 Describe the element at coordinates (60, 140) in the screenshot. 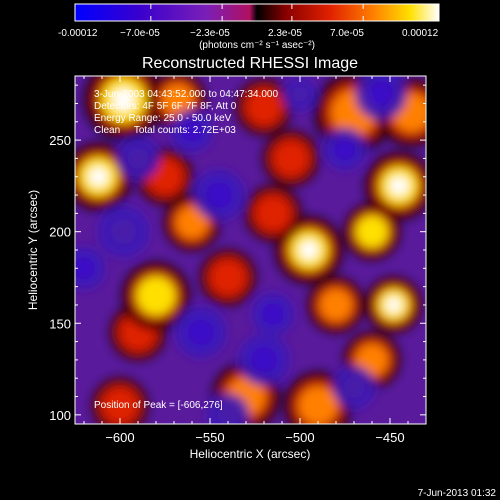

I see `y-tick-label: 250` at that location.